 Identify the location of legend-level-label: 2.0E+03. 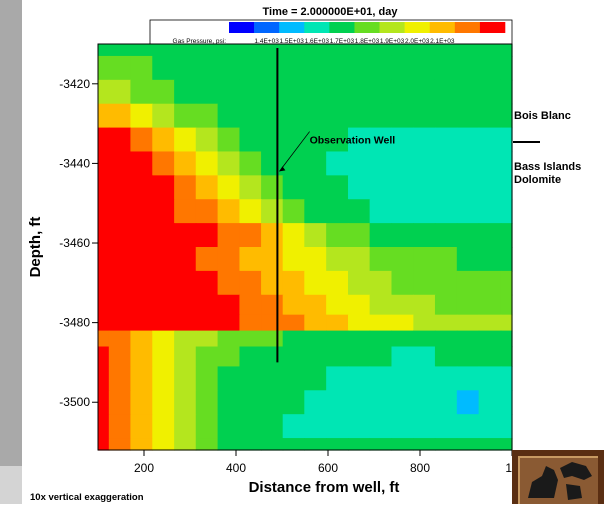
(417, 41).